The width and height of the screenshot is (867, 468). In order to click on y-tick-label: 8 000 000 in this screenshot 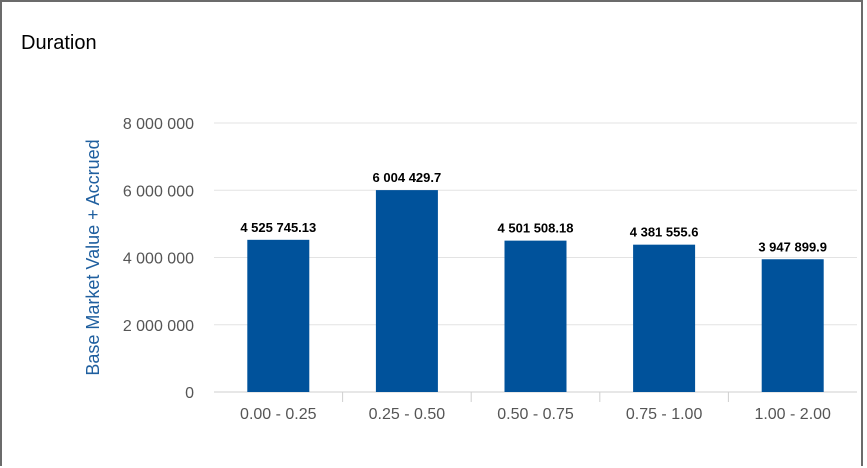, I will do `click(158, 124)`.